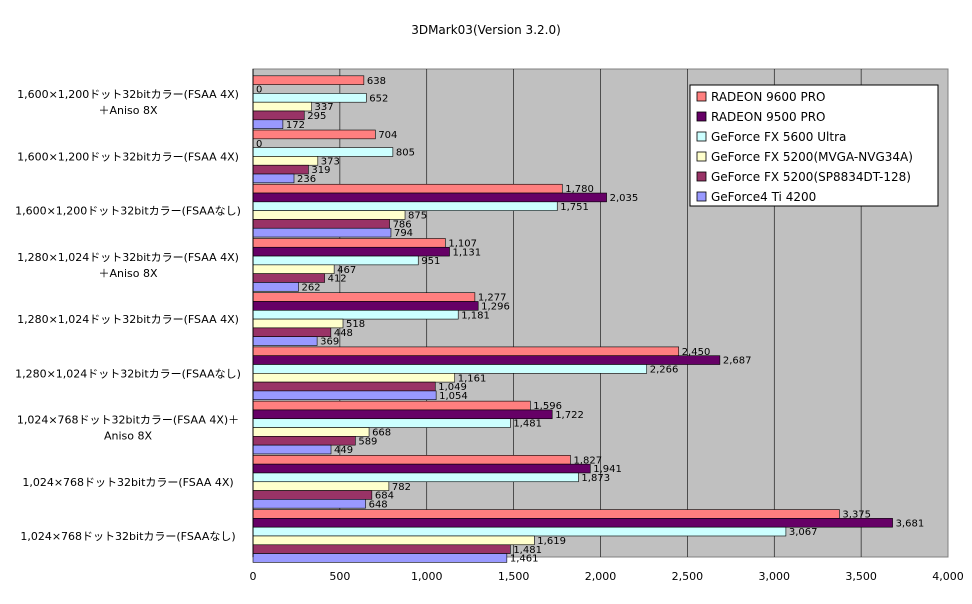  Describe the element at coordinates (128, 211) in the screenshot. I see `category-label: 1,600×1,200ドット32bitカラー(FSAAなし)` at that location.